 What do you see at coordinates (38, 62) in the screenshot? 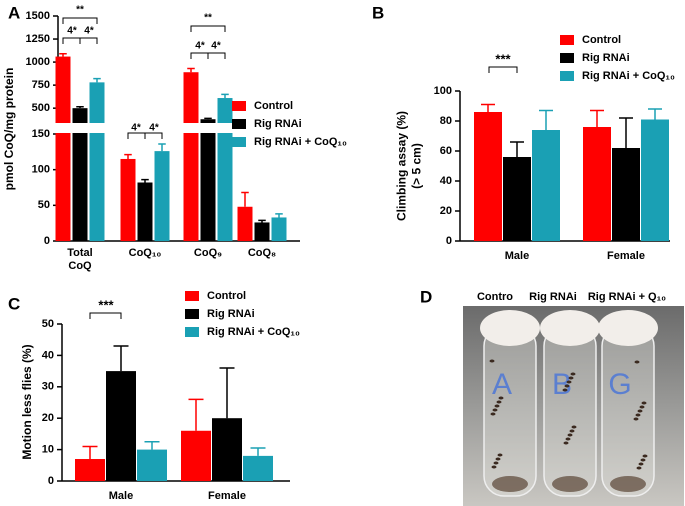
I see `y-tick-label: 1000` at bounding box center [38, 62].